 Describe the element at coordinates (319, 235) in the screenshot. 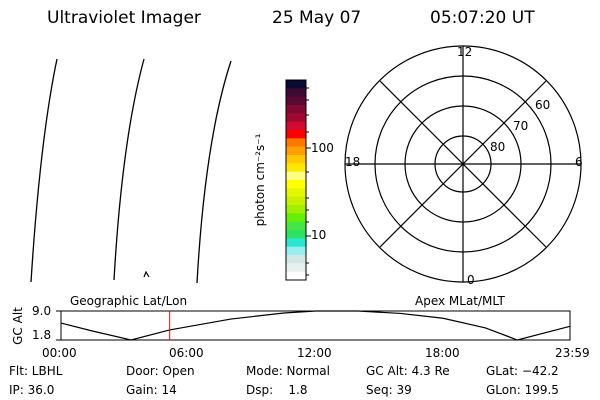

I see `colorbar-tick-label: 10` at that location.